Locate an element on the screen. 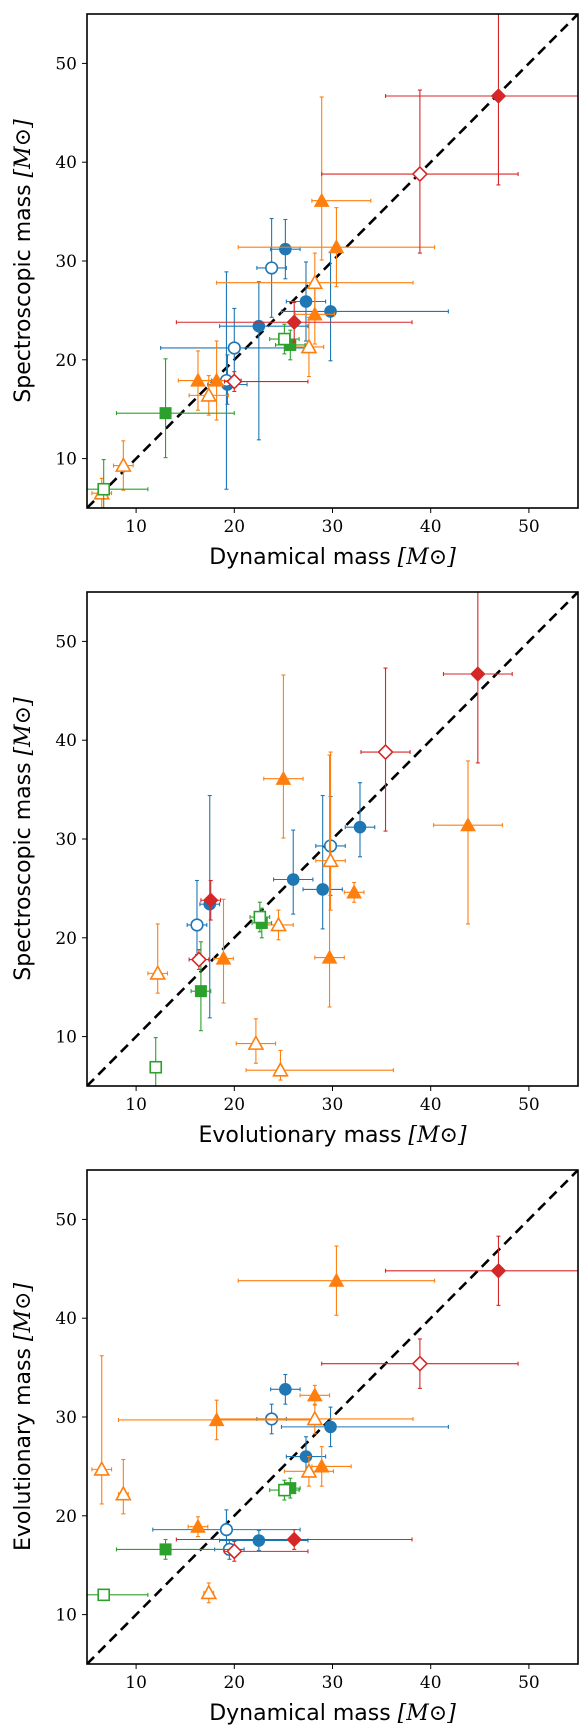 Image resolution: width=581 pixels, height=1736 pixels. y-axis-label-text: Evolutionary mass is located at coordinates (23, 1446).